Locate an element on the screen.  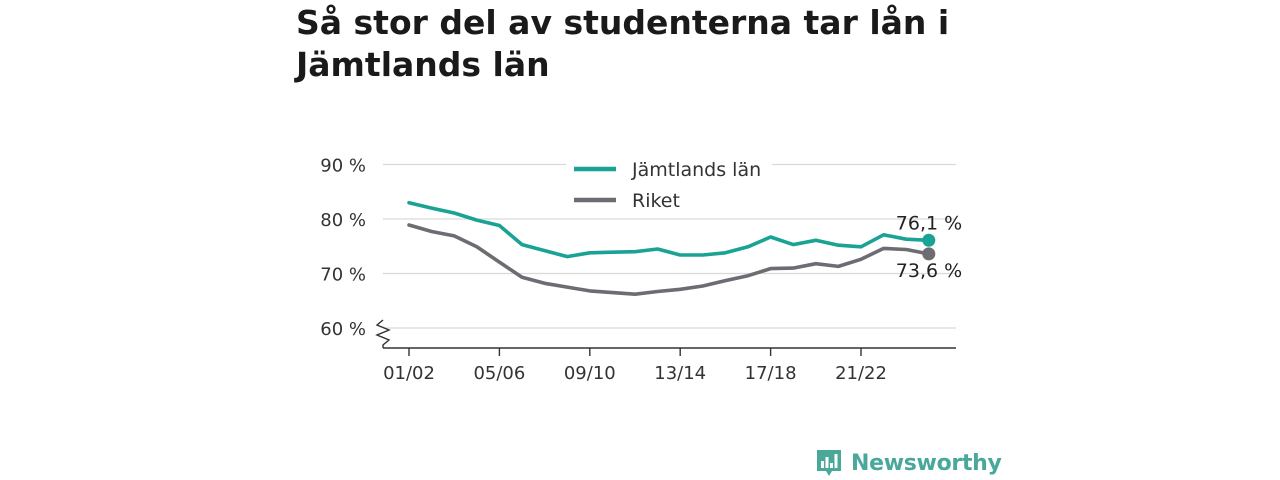
end-value-label: 73,6 % is located at coordinates (929, 271).